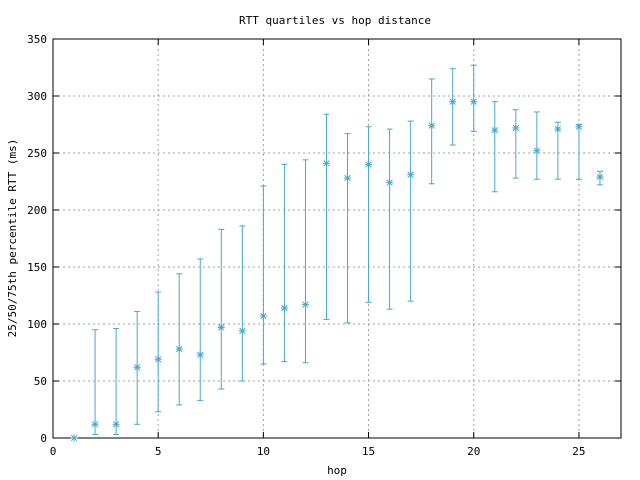  What do you see at coordinates (40, 381) in the screenshot?
I see `y-tick-label: 50` at bounding box center [40, 381].